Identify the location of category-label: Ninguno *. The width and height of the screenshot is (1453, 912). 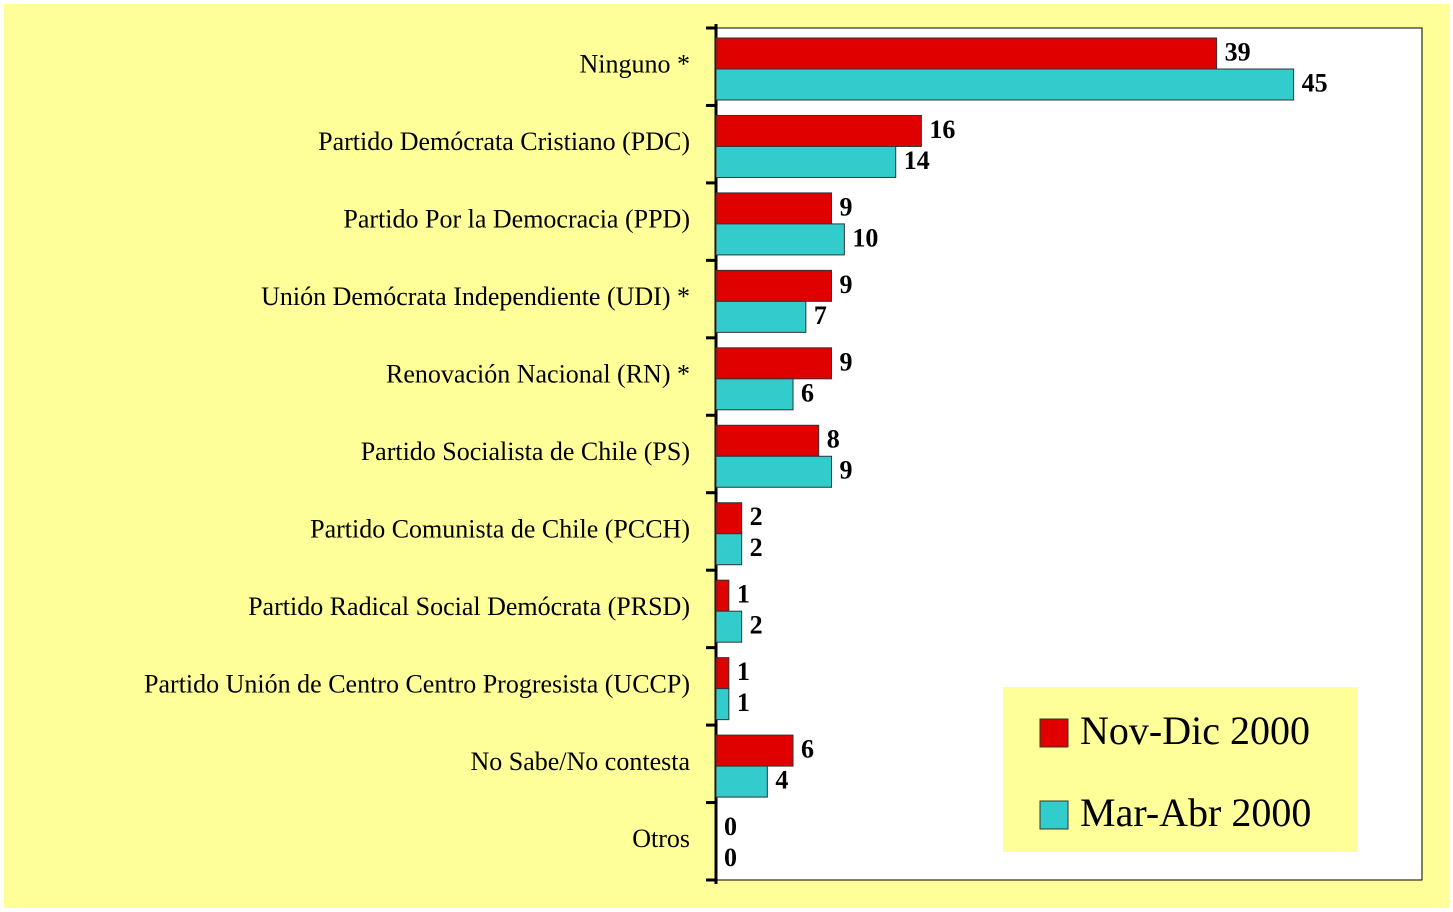
(635, 64).